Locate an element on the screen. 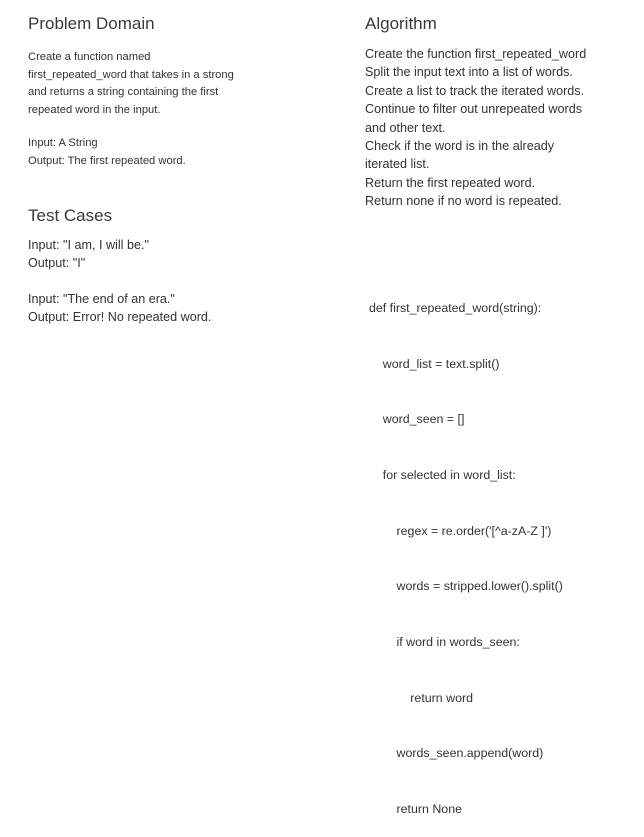 Image resolution: width=644 pixels, height=837 pixels. code-line: words_seen.append(word) is located at coordinates (456, 753).